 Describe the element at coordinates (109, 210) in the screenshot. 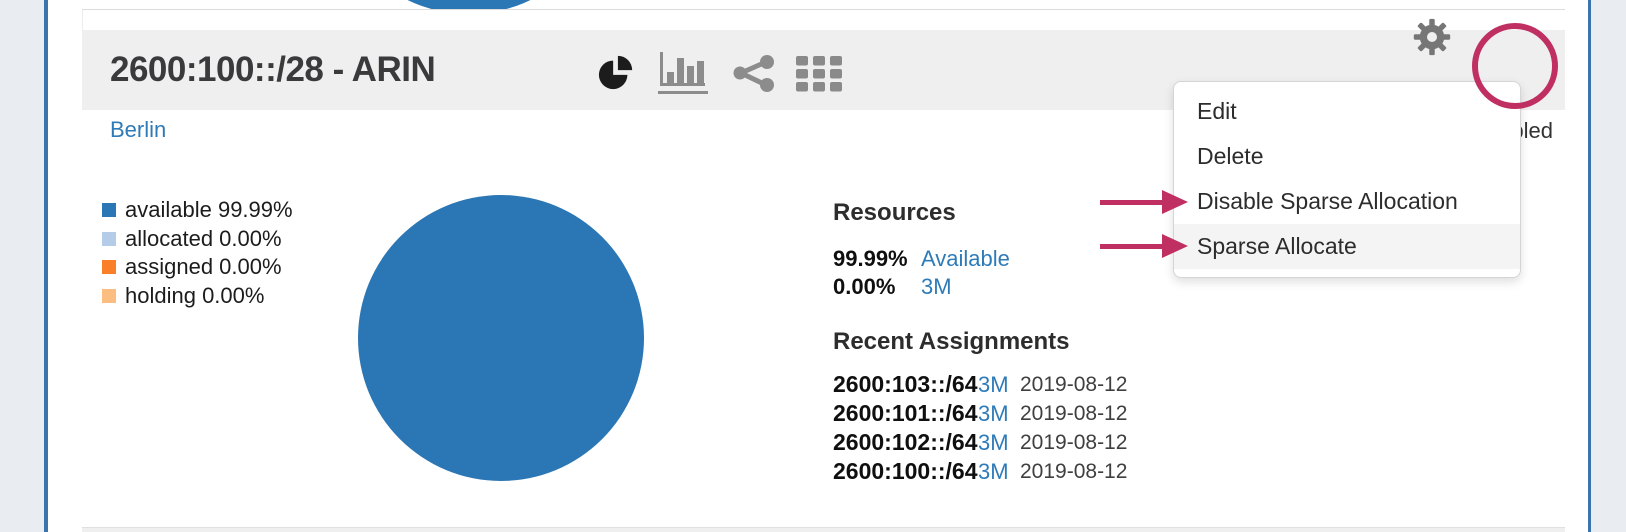

I see `legend-swatch-available` at that location.